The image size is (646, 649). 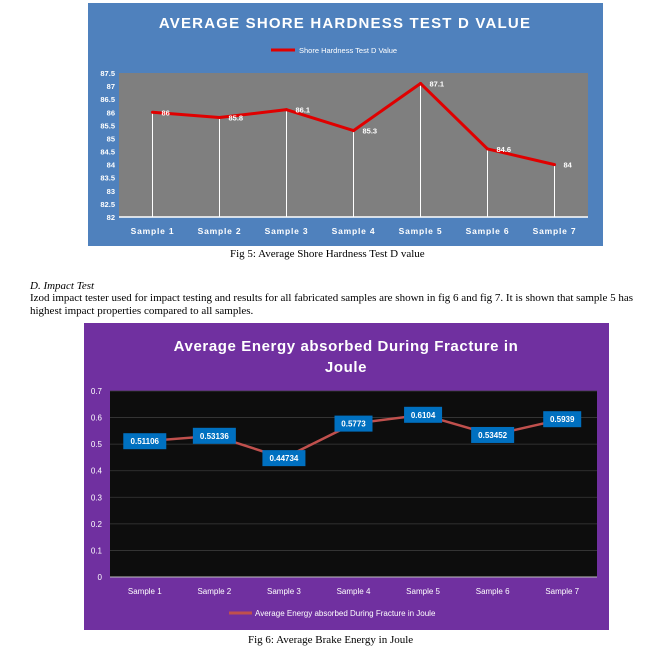 I want to click on y-tick-label: 0.2, so click(x=97, y=524).